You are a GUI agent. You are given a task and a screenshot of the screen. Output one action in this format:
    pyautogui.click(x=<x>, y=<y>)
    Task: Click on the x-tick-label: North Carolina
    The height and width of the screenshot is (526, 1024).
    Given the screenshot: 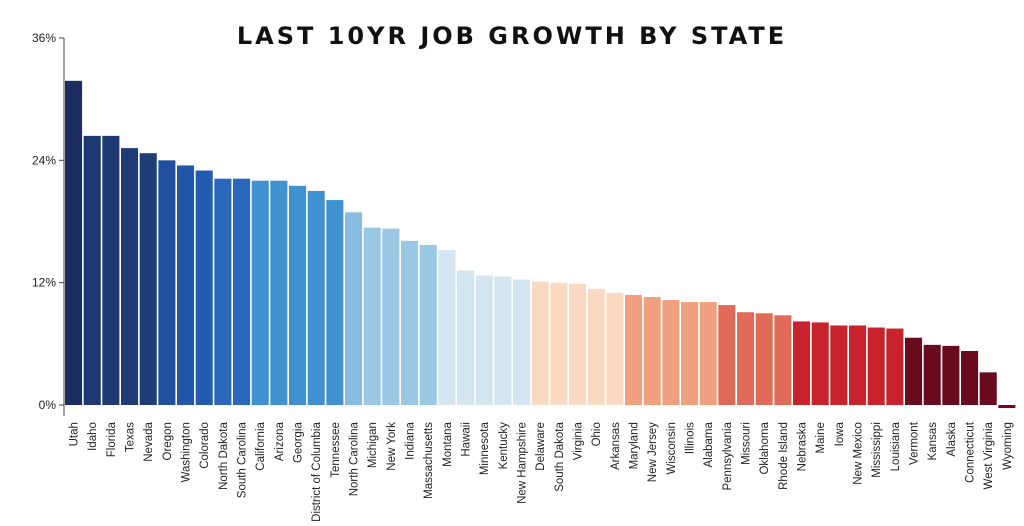 What is the action you would take?
    pyautogui.click(x=355, y=459)
    